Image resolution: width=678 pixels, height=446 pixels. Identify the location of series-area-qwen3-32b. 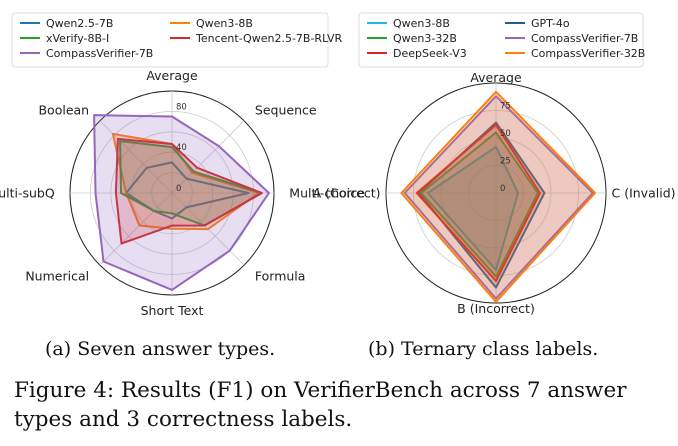
(479, 204).